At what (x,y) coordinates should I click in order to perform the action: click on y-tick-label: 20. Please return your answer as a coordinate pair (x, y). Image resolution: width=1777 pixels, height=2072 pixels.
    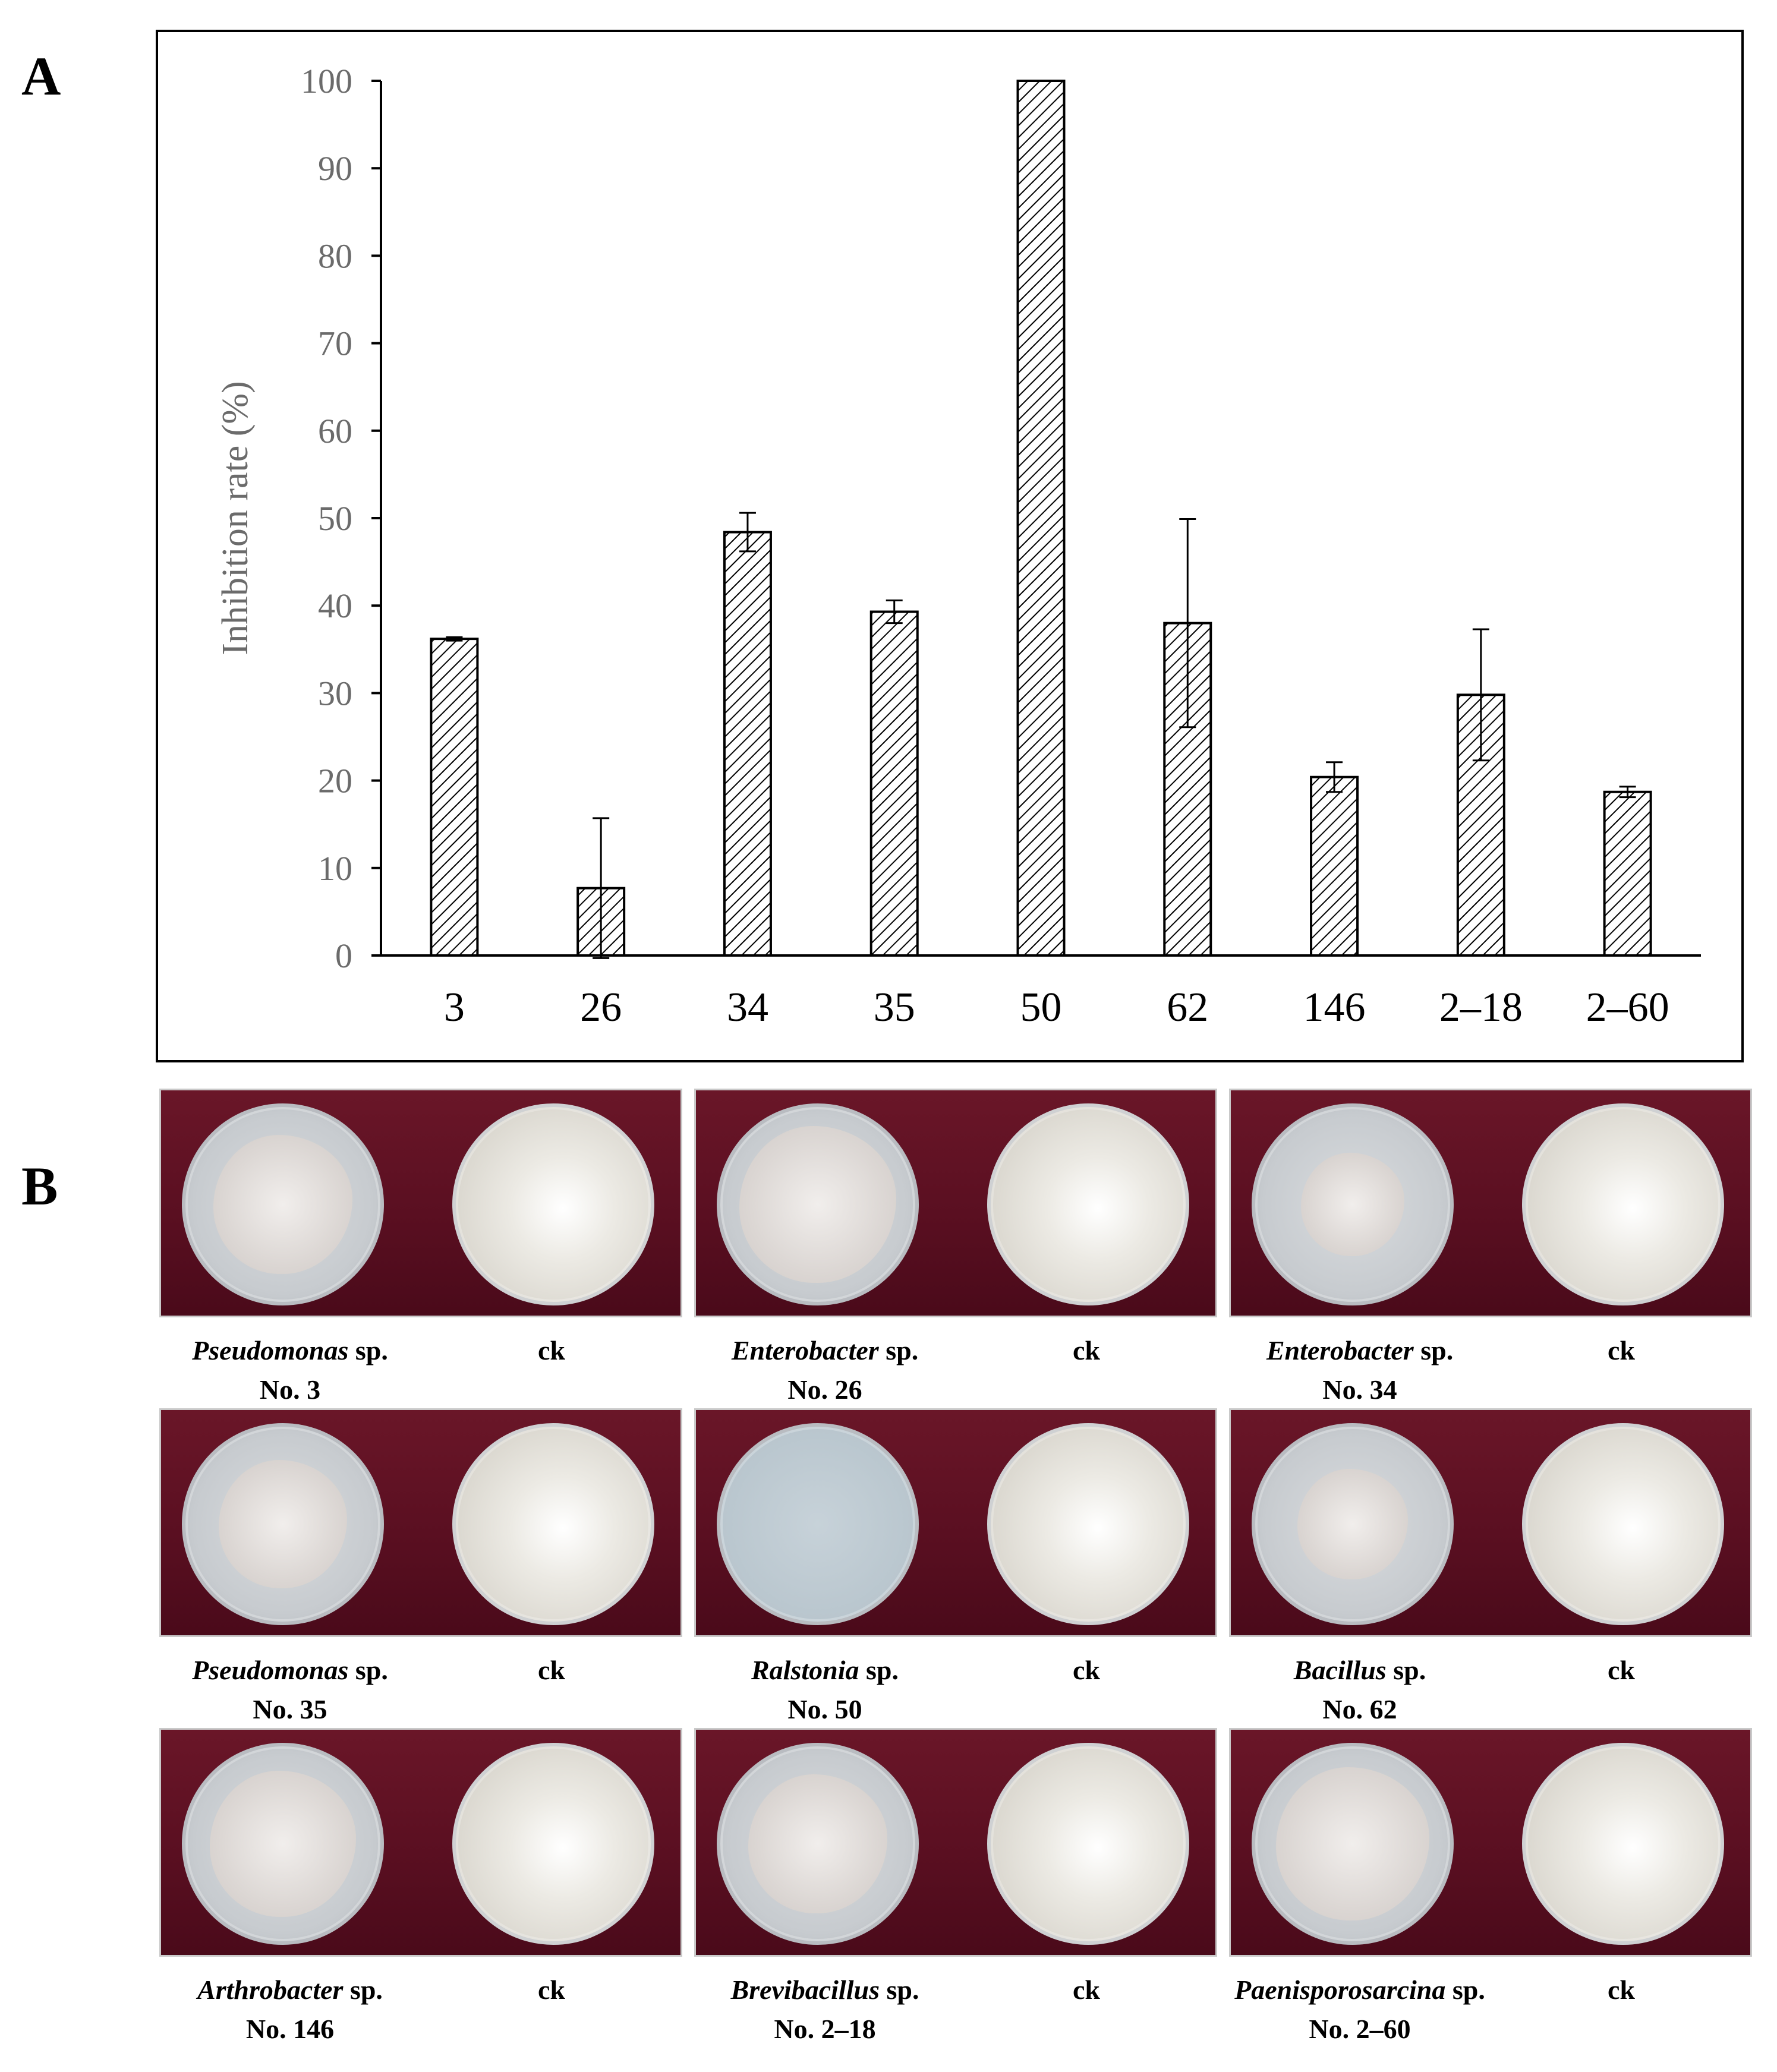
    Looking at the image, I should click on (335, 781).